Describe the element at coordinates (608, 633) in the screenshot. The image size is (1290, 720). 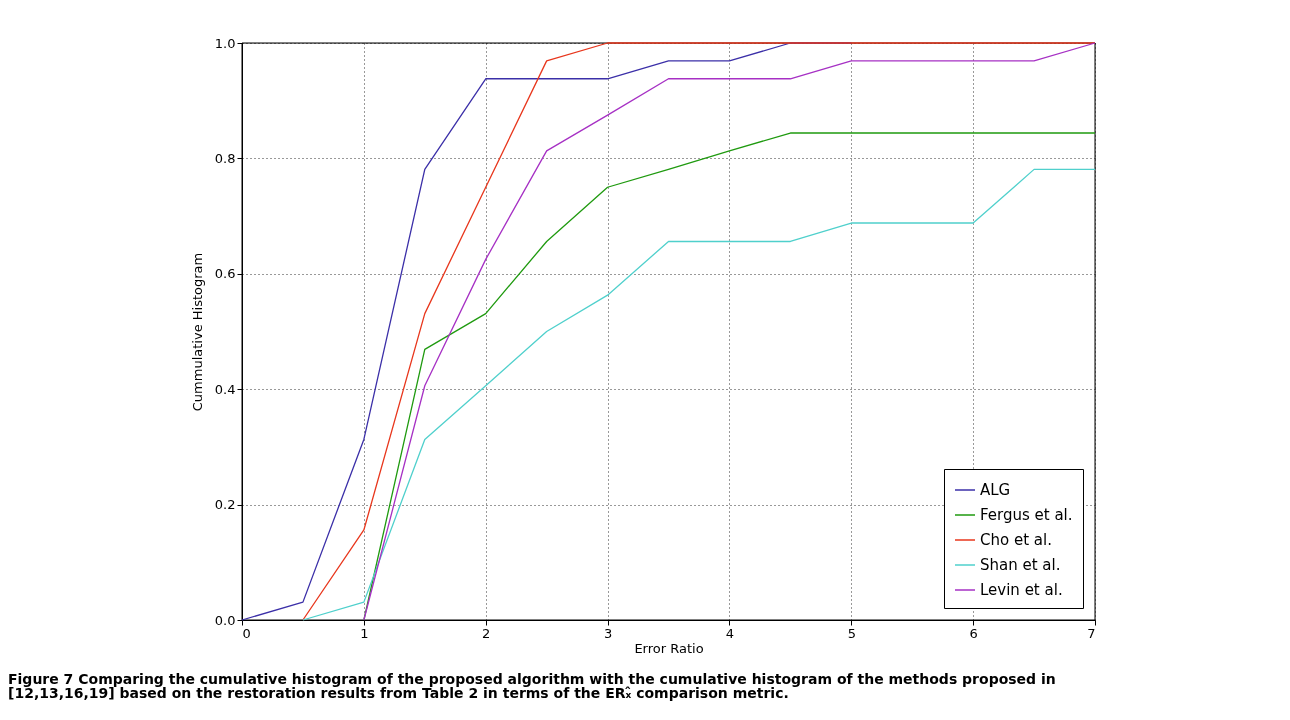
I see `x-tick-label: 3` at that location.